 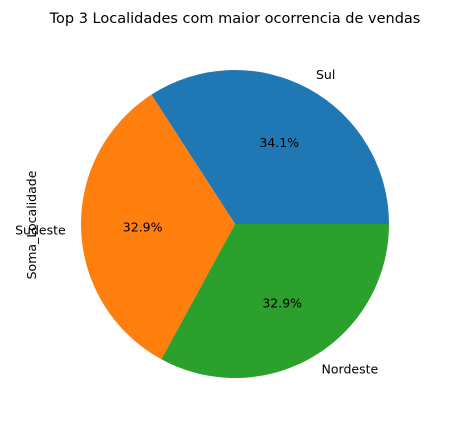 What do you see at coordinates (40, 229) in the screenshot?
I see `category-label-sudeste: Sudeste` at bounding box center [40, 229].